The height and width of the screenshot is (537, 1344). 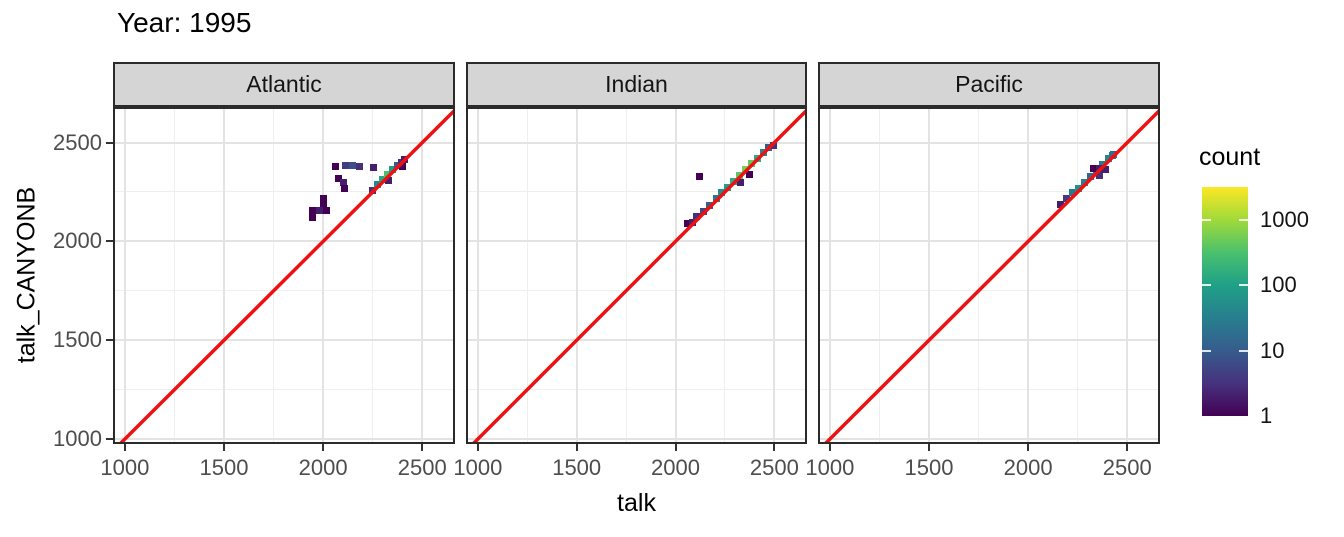 I want to click on legend-title: count, so click(x=1230, y=157).